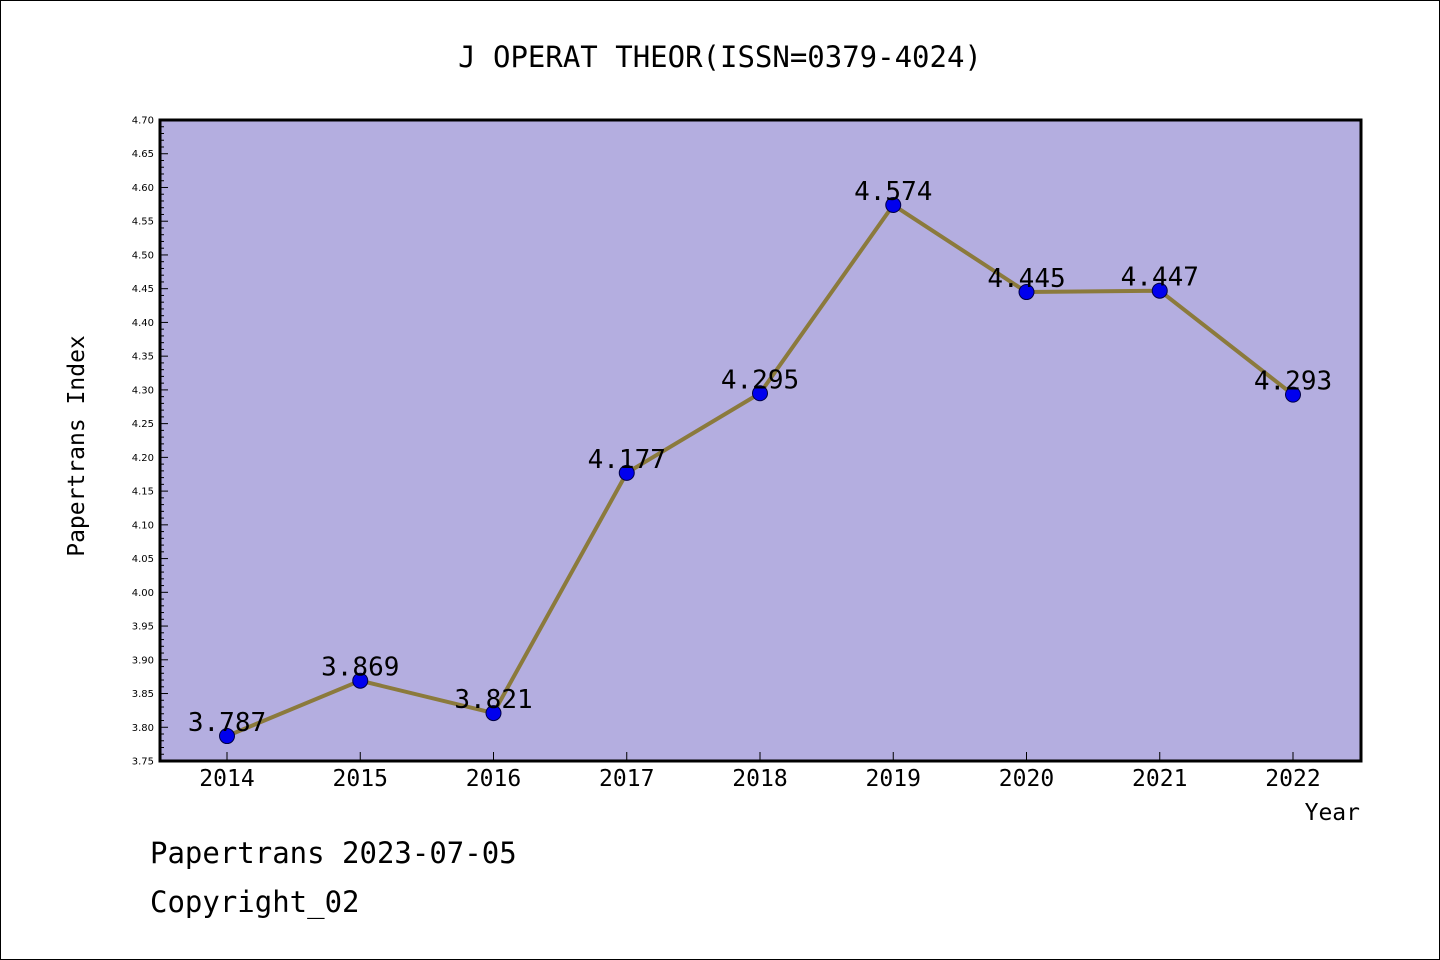  I want to click on y-tick-label: 4.55, so click(143, 222).